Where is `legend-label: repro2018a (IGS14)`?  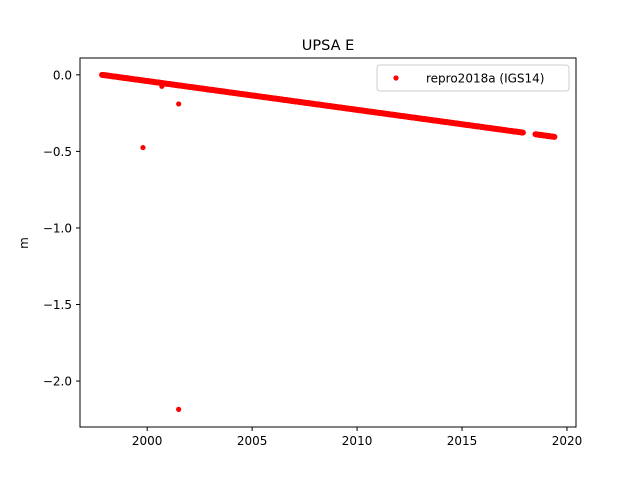 legend-label: repro2018a (IGS14) is located at coordinates (485, 79).